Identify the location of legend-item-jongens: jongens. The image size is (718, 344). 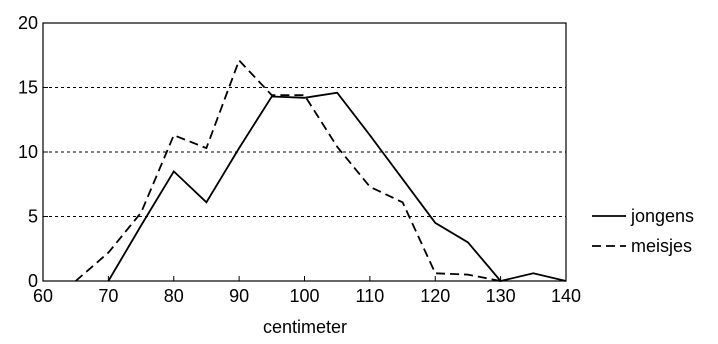
(643, 216).